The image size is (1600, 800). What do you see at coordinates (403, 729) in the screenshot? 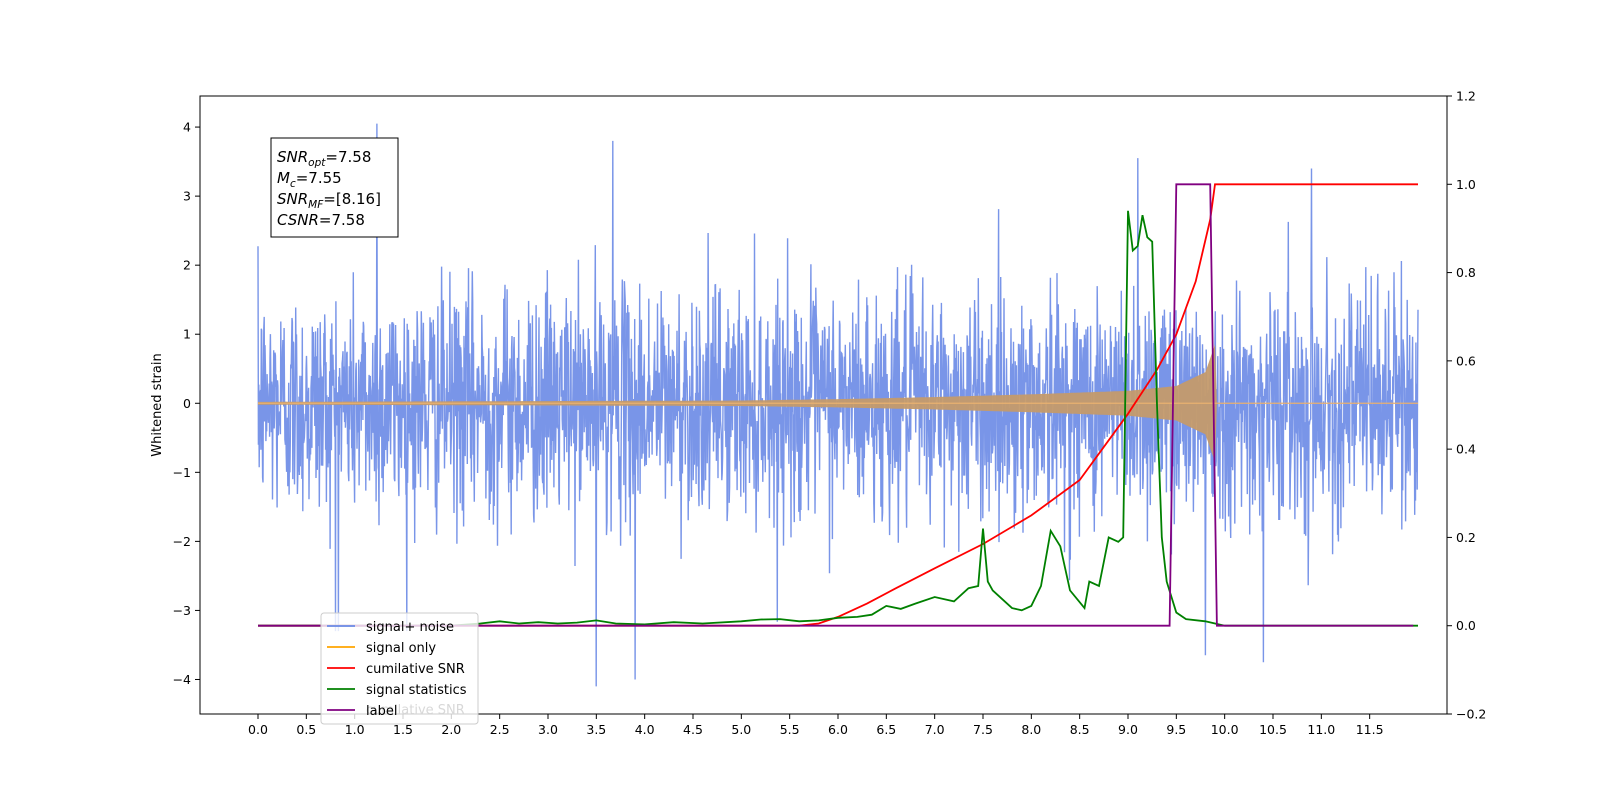
I see `x-tick-label: 1.5` at bounding box center [403, 729].